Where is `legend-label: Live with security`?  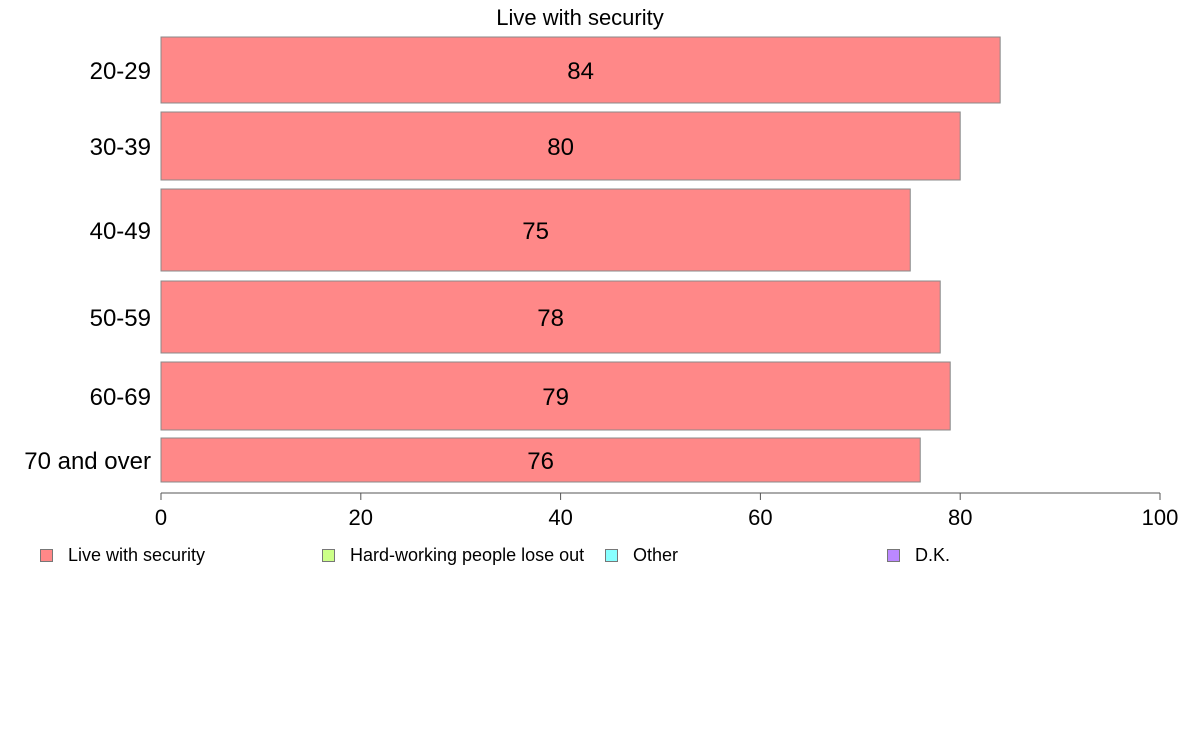
legend-label: Live with security is located at coordinates (137, 555).